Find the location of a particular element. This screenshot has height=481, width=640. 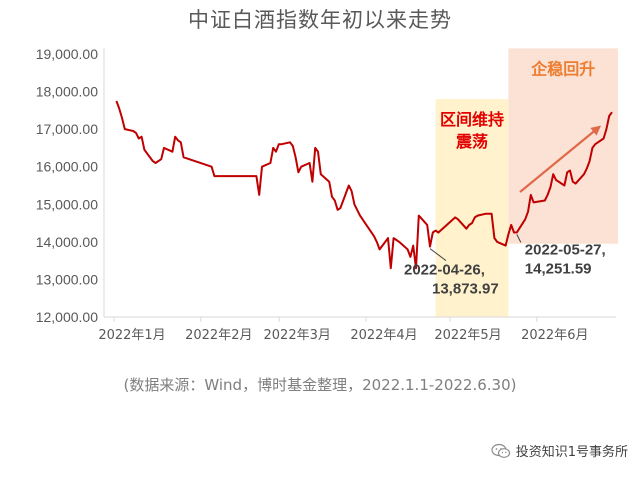

y-tick-label: 12,000.00 is located at coordinates (67, 317).